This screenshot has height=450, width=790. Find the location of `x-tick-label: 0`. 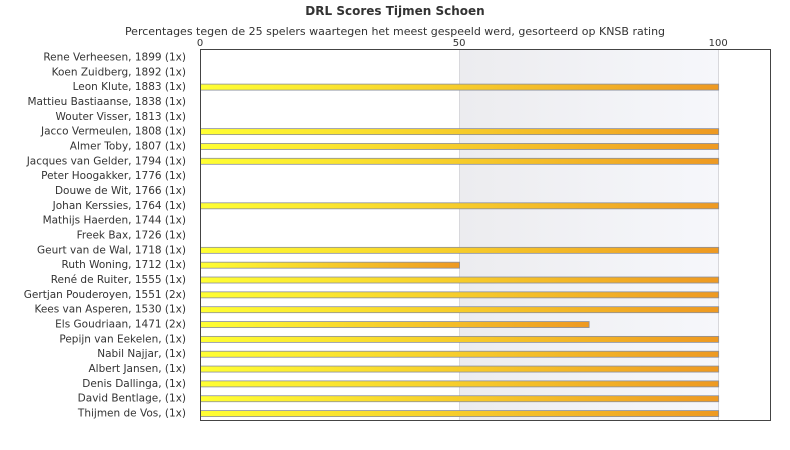

x-tick-label: 0 is located at coordinates (200, 43).